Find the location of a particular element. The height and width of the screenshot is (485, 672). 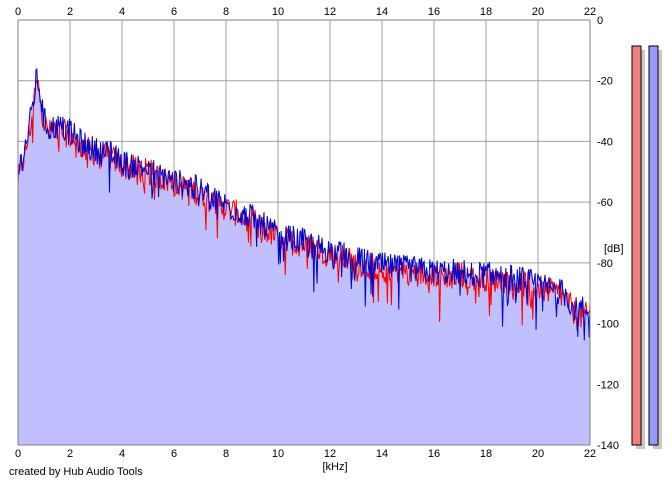

y-tick-label: -80 is located at coordinates (605, 264).